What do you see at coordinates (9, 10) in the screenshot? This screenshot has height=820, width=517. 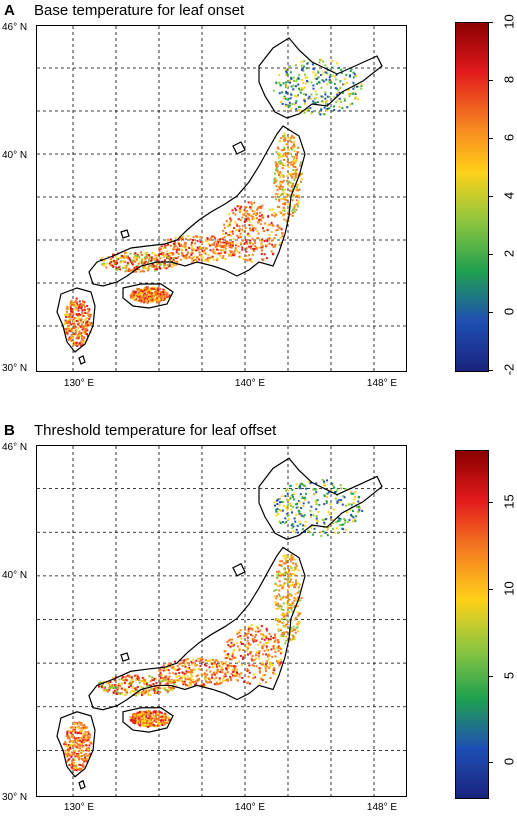 I see `panel-letter: A` at bounding box center [9, 10].